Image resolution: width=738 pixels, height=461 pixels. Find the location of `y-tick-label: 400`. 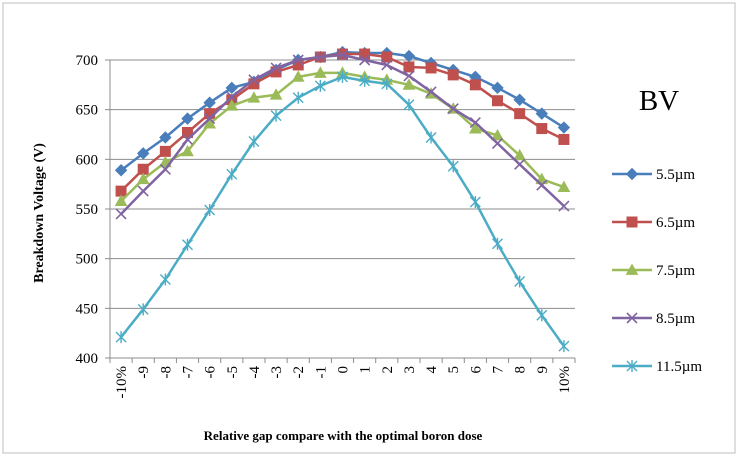

y-tick-label: 400 is located at coordinates (87, 359).